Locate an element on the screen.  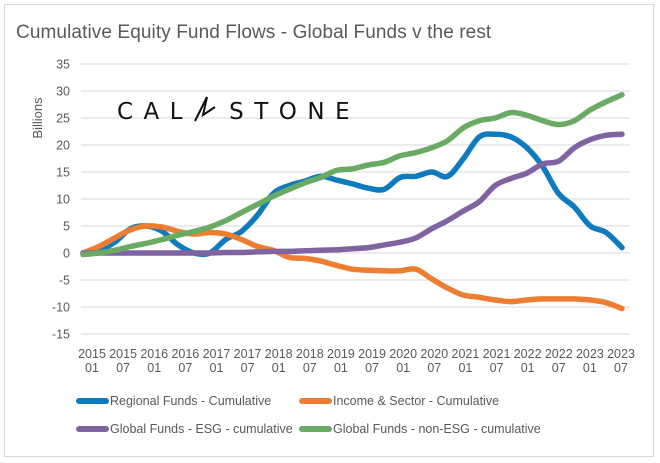
y-tick-labels: 35 30 25 20 15 10 5 0 -5 -10 -15 is located at coordinates (61, 200).